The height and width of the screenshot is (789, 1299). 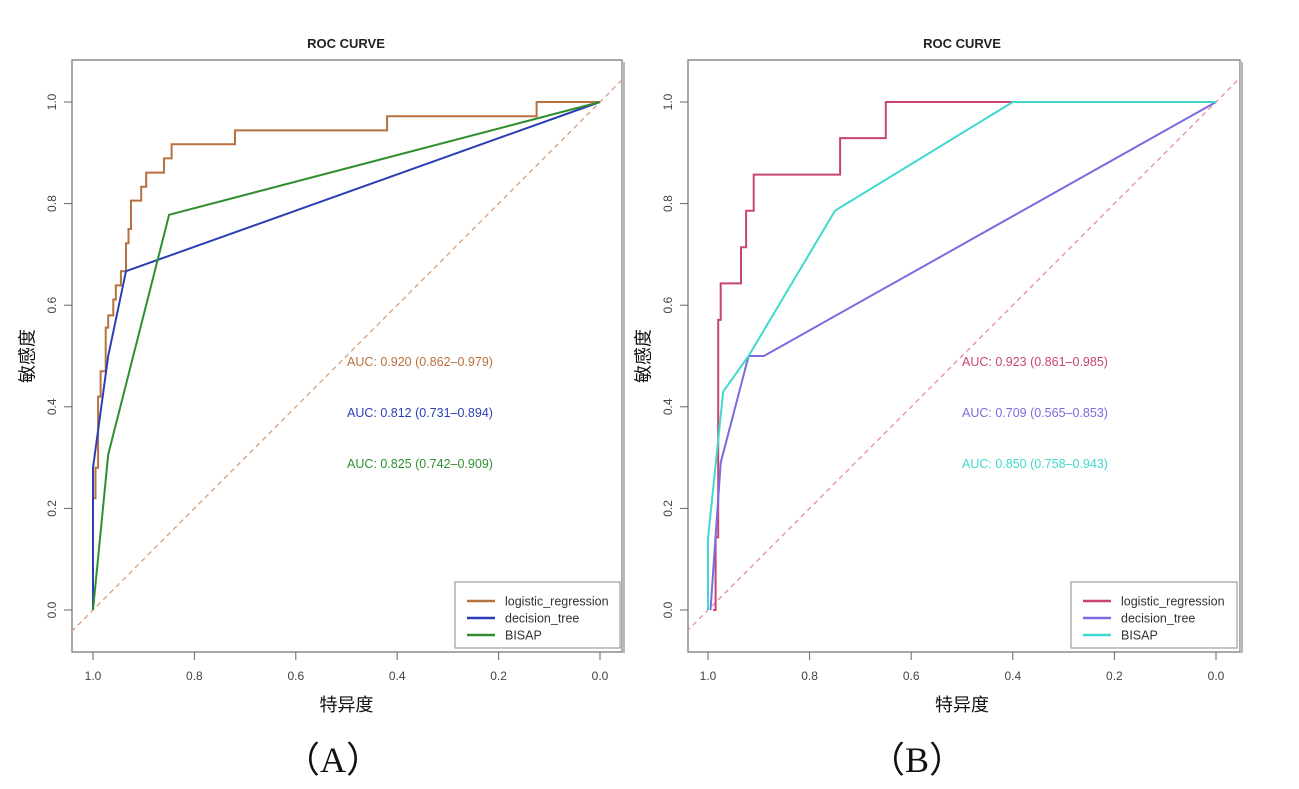 What do you see at coordinates (863, 356) in the screenshot?
I see `roc-curve-logistic-regression` at bounding box center [863, 356].